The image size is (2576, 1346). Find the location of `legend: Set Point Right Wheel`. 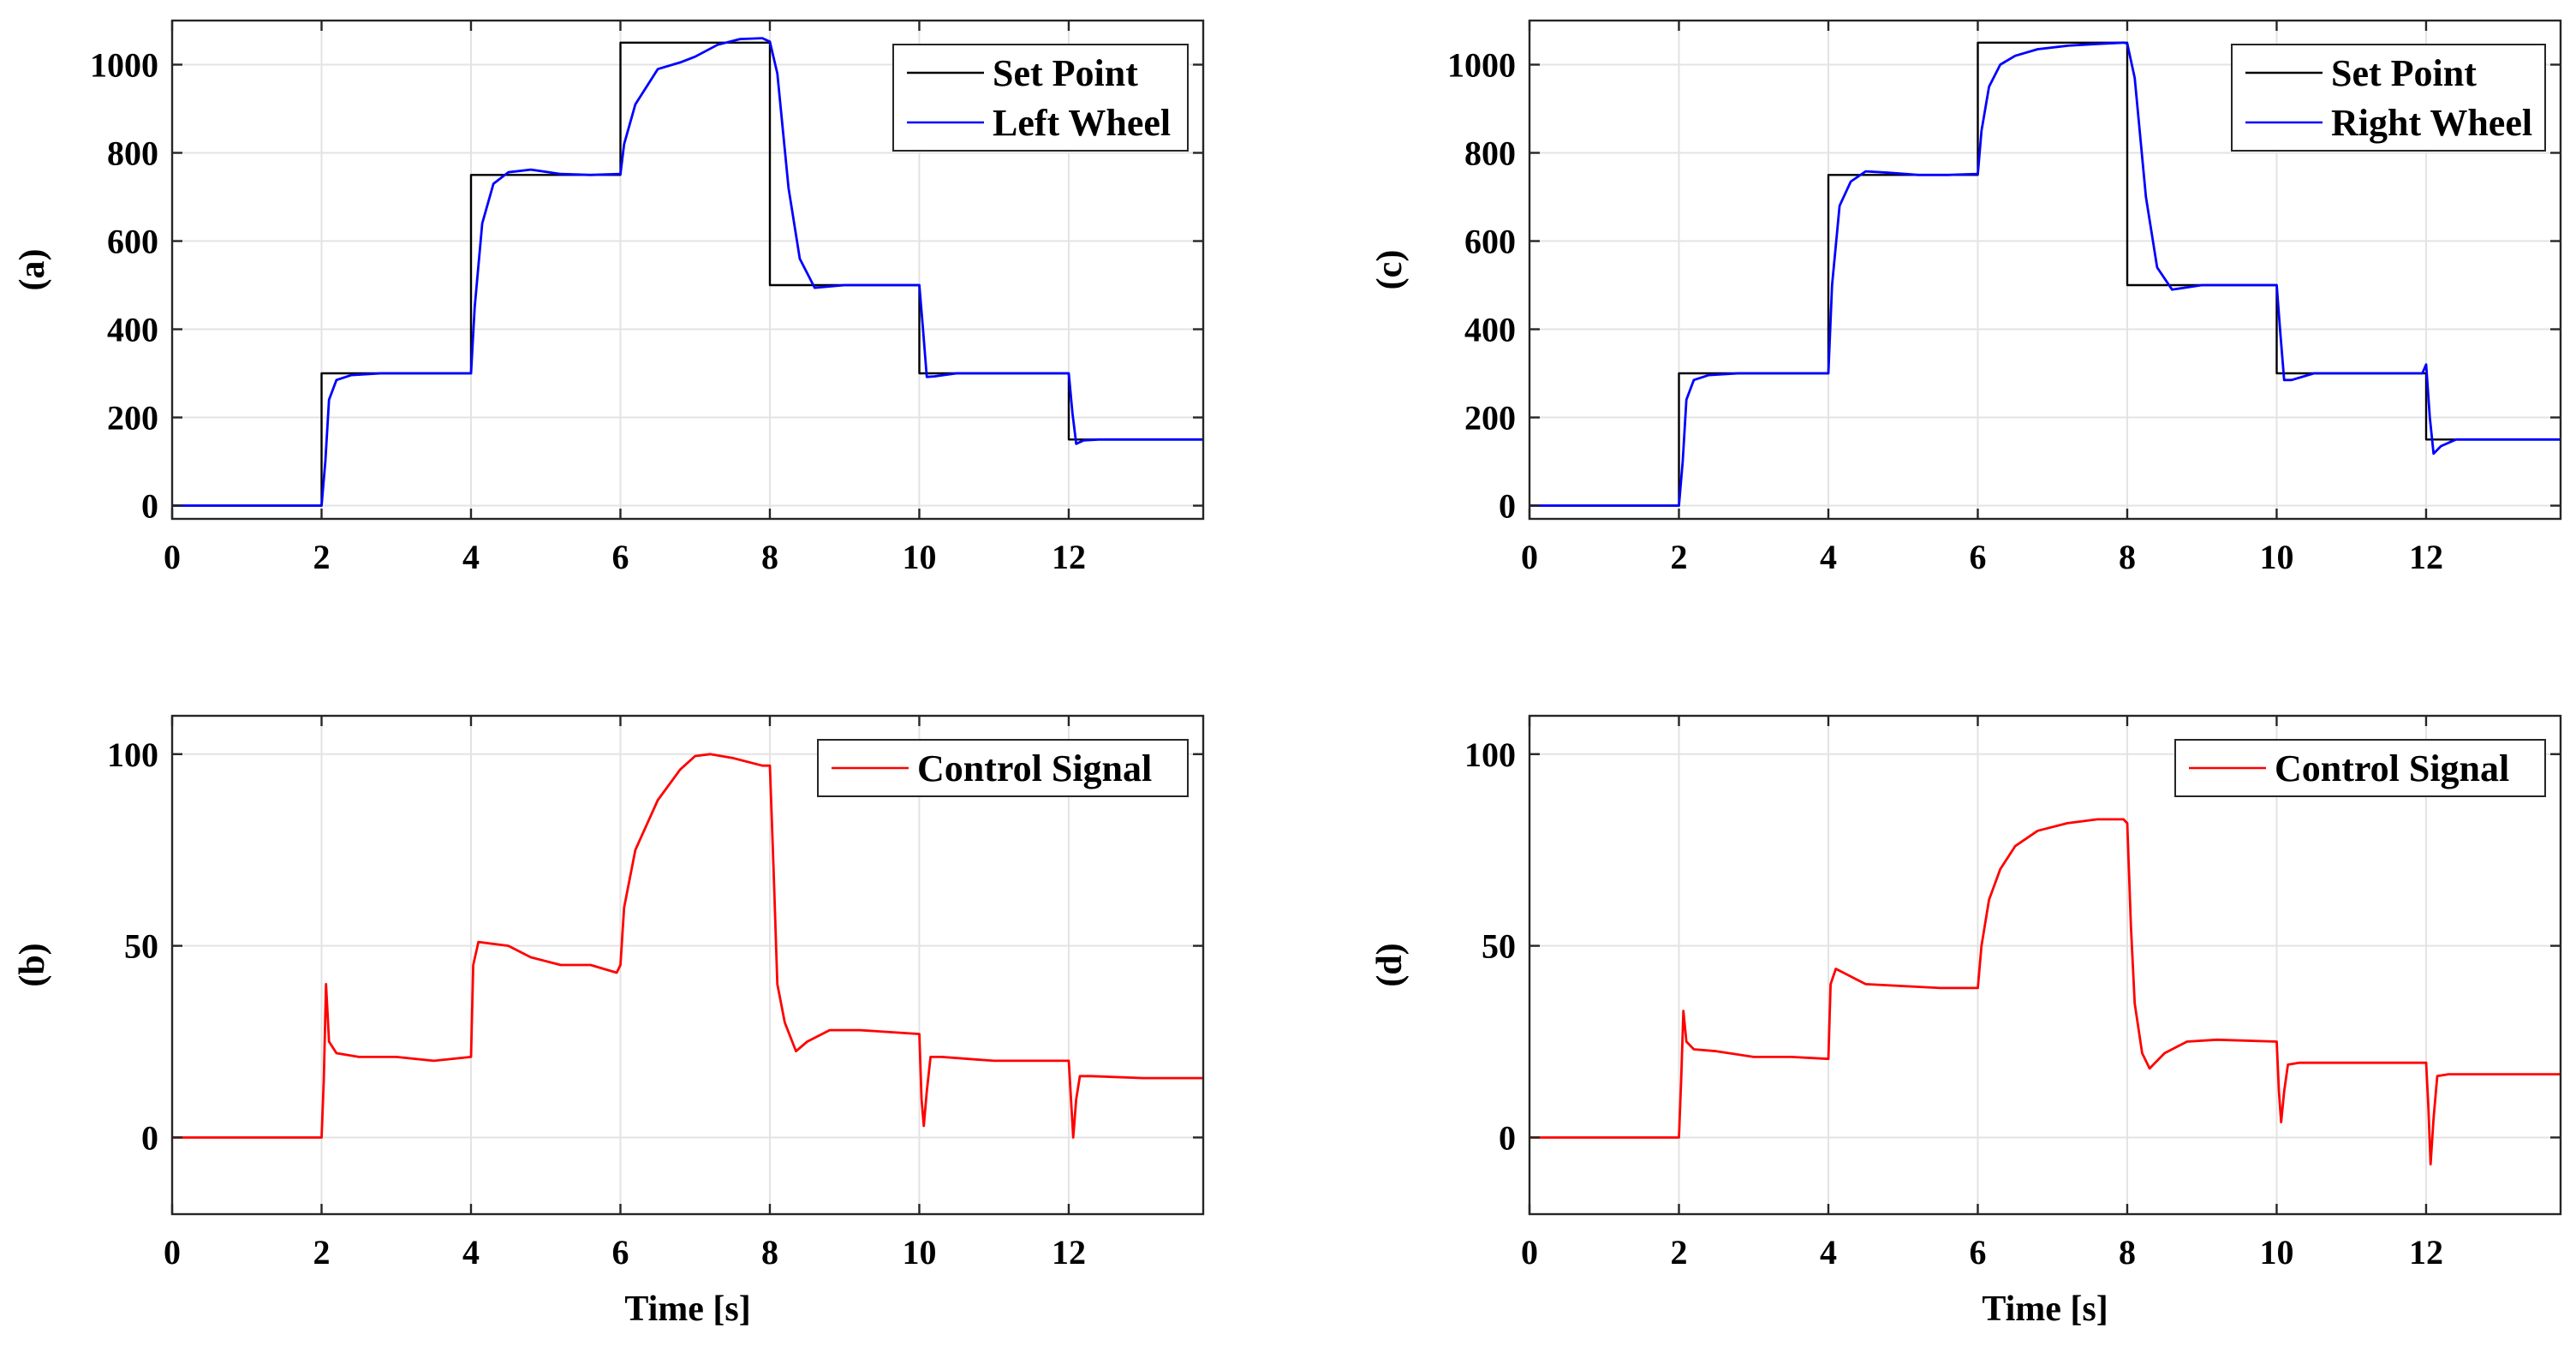

legend: Set Point Right Wheel is located at coordinates (2388, 98).